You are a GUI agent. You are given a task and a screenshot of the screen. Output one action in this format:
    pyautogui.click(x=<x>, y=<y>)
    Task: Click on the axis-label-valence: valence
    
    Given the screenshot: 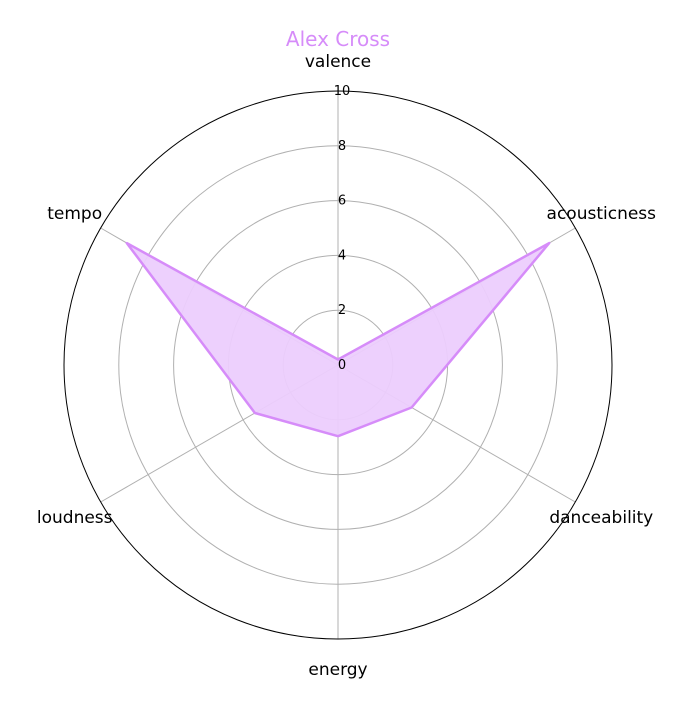 What is the action you would take?
    pyautogui.click(x=338, y=62)
    